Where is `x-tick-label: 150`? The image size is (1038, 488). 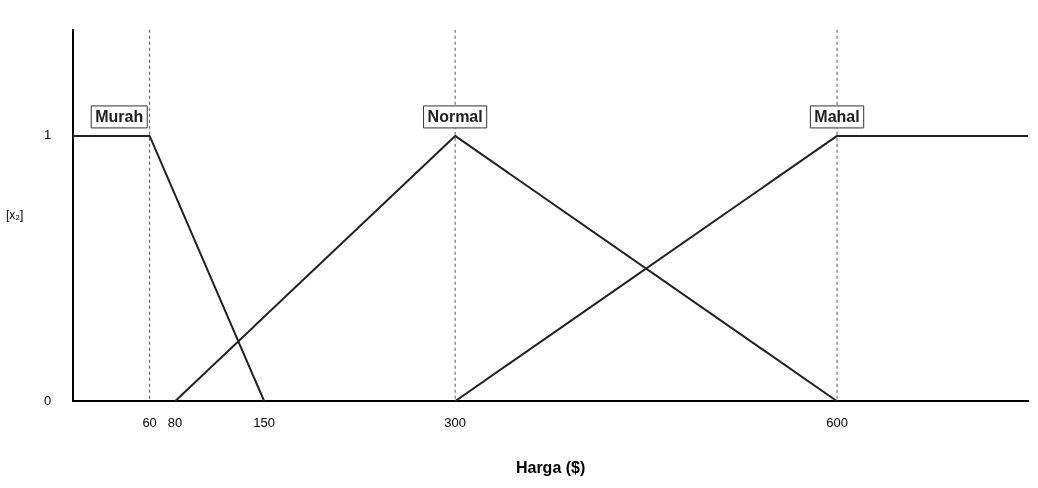
x-tick-label: 150 is located at coordinates (264, 422).